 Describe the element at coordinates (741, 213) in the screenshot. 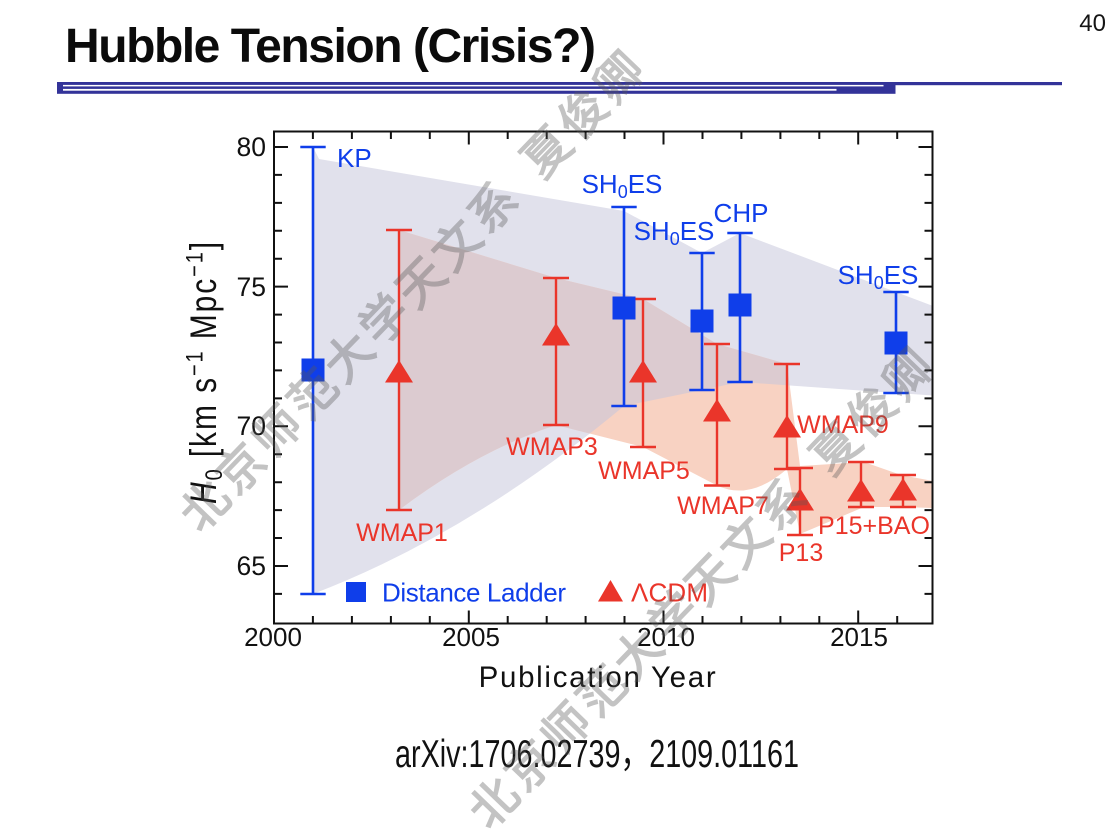

I see `svg-text: CHP` at that location.